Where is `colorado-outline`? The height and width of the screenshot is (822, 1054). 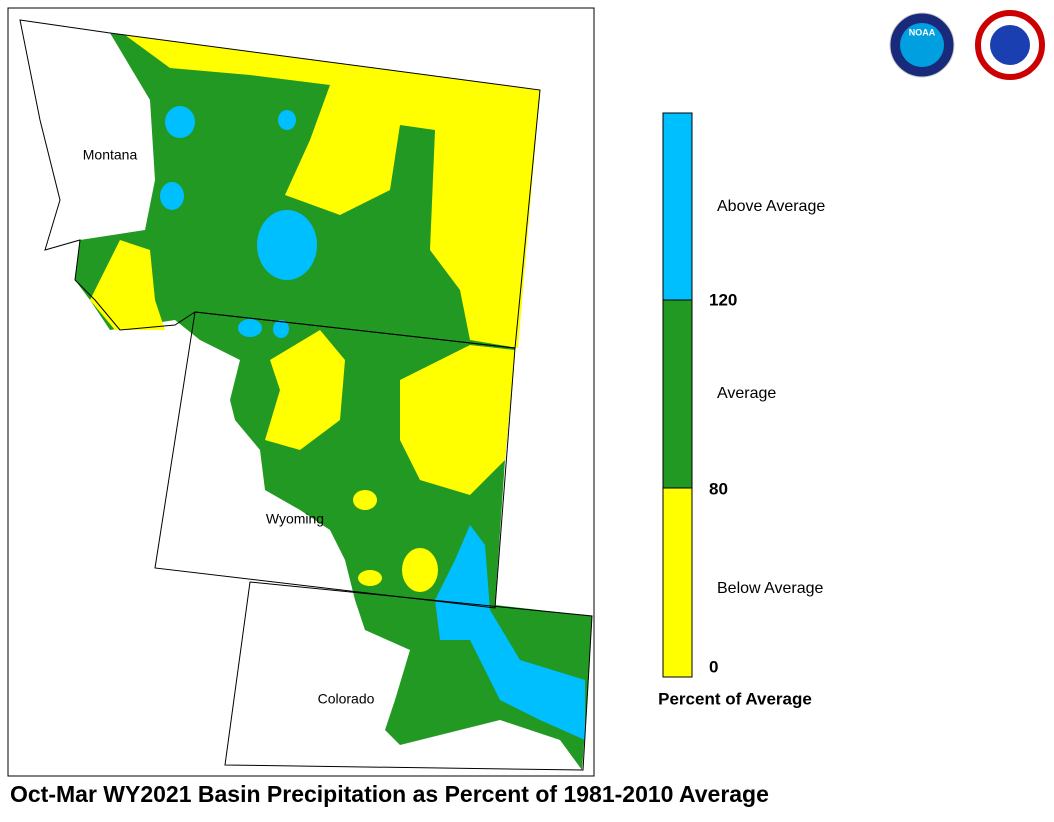 colorado-outline is located at coordinates (408, 676).